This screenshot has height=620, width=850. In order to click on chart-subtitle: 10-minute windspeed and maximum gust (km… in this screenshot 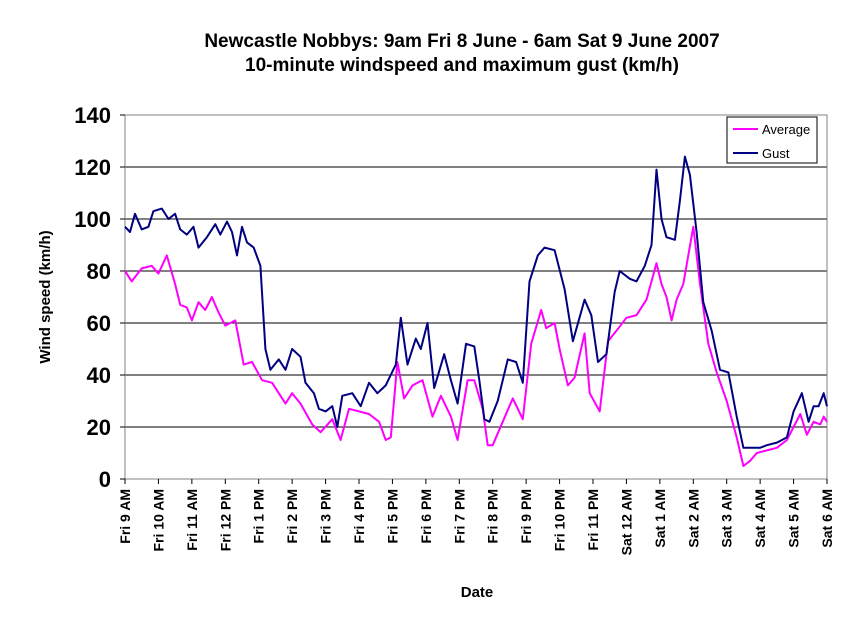, I will do `click(462, 65)`.